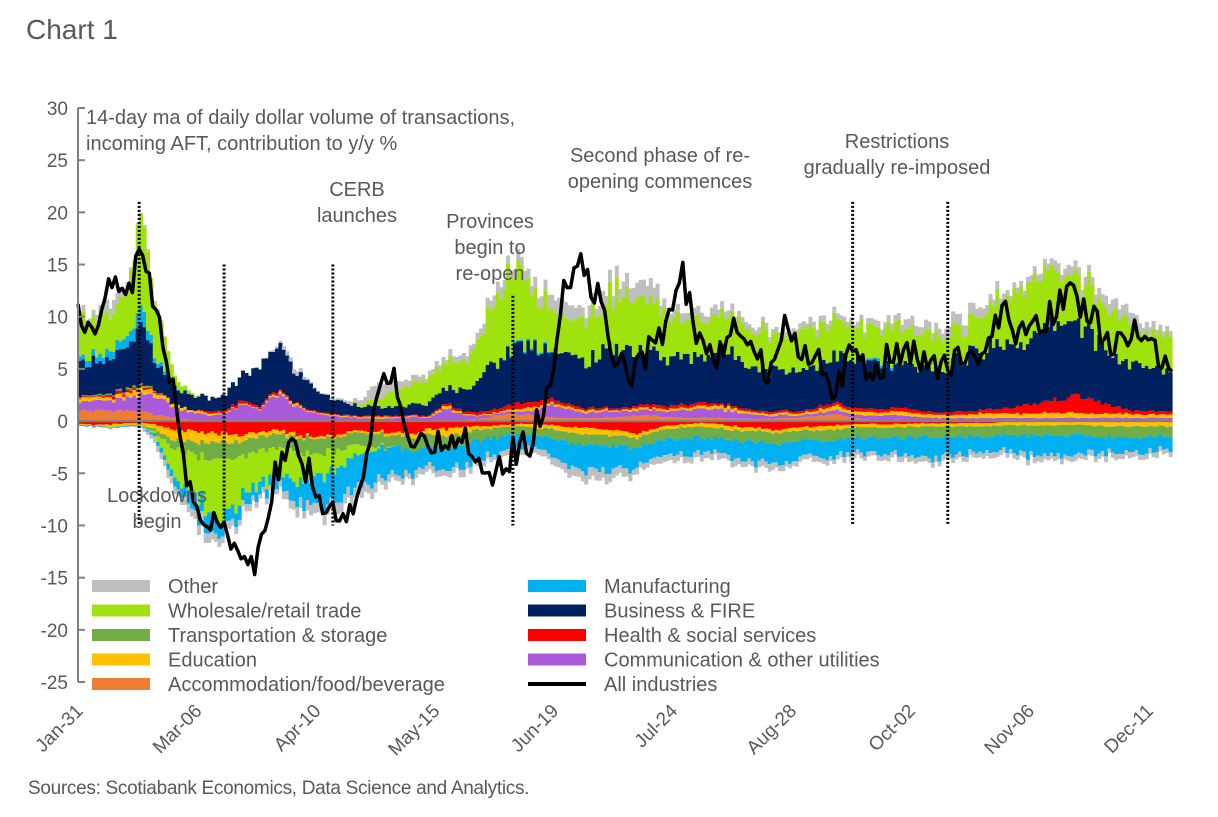 The height and width of the screenshot is (817, 1218). What do you see at coordinates (557, 635) in the screenshot?
I see `legend-swatch` at bounding box center [557, 635].